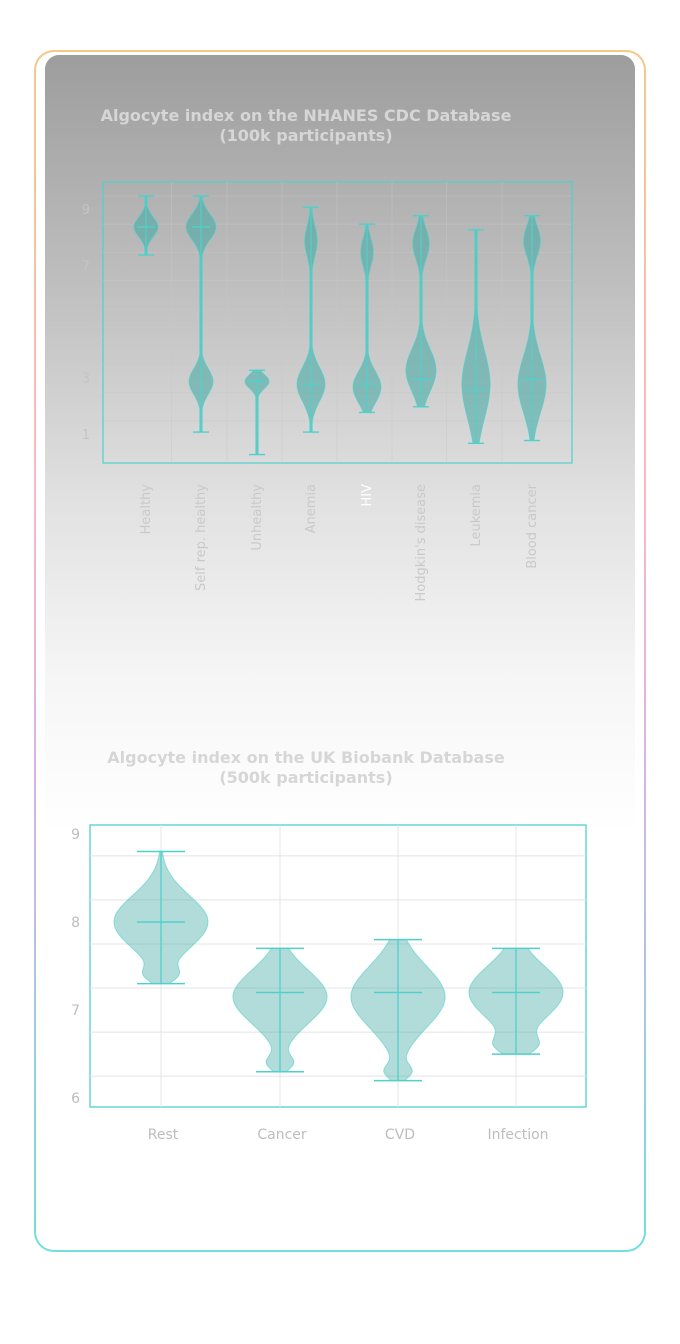  What do you see at coordinates (86, 435) in the screenshot?
I see `y-tick-label: 1` at bounding box center [86, 435].